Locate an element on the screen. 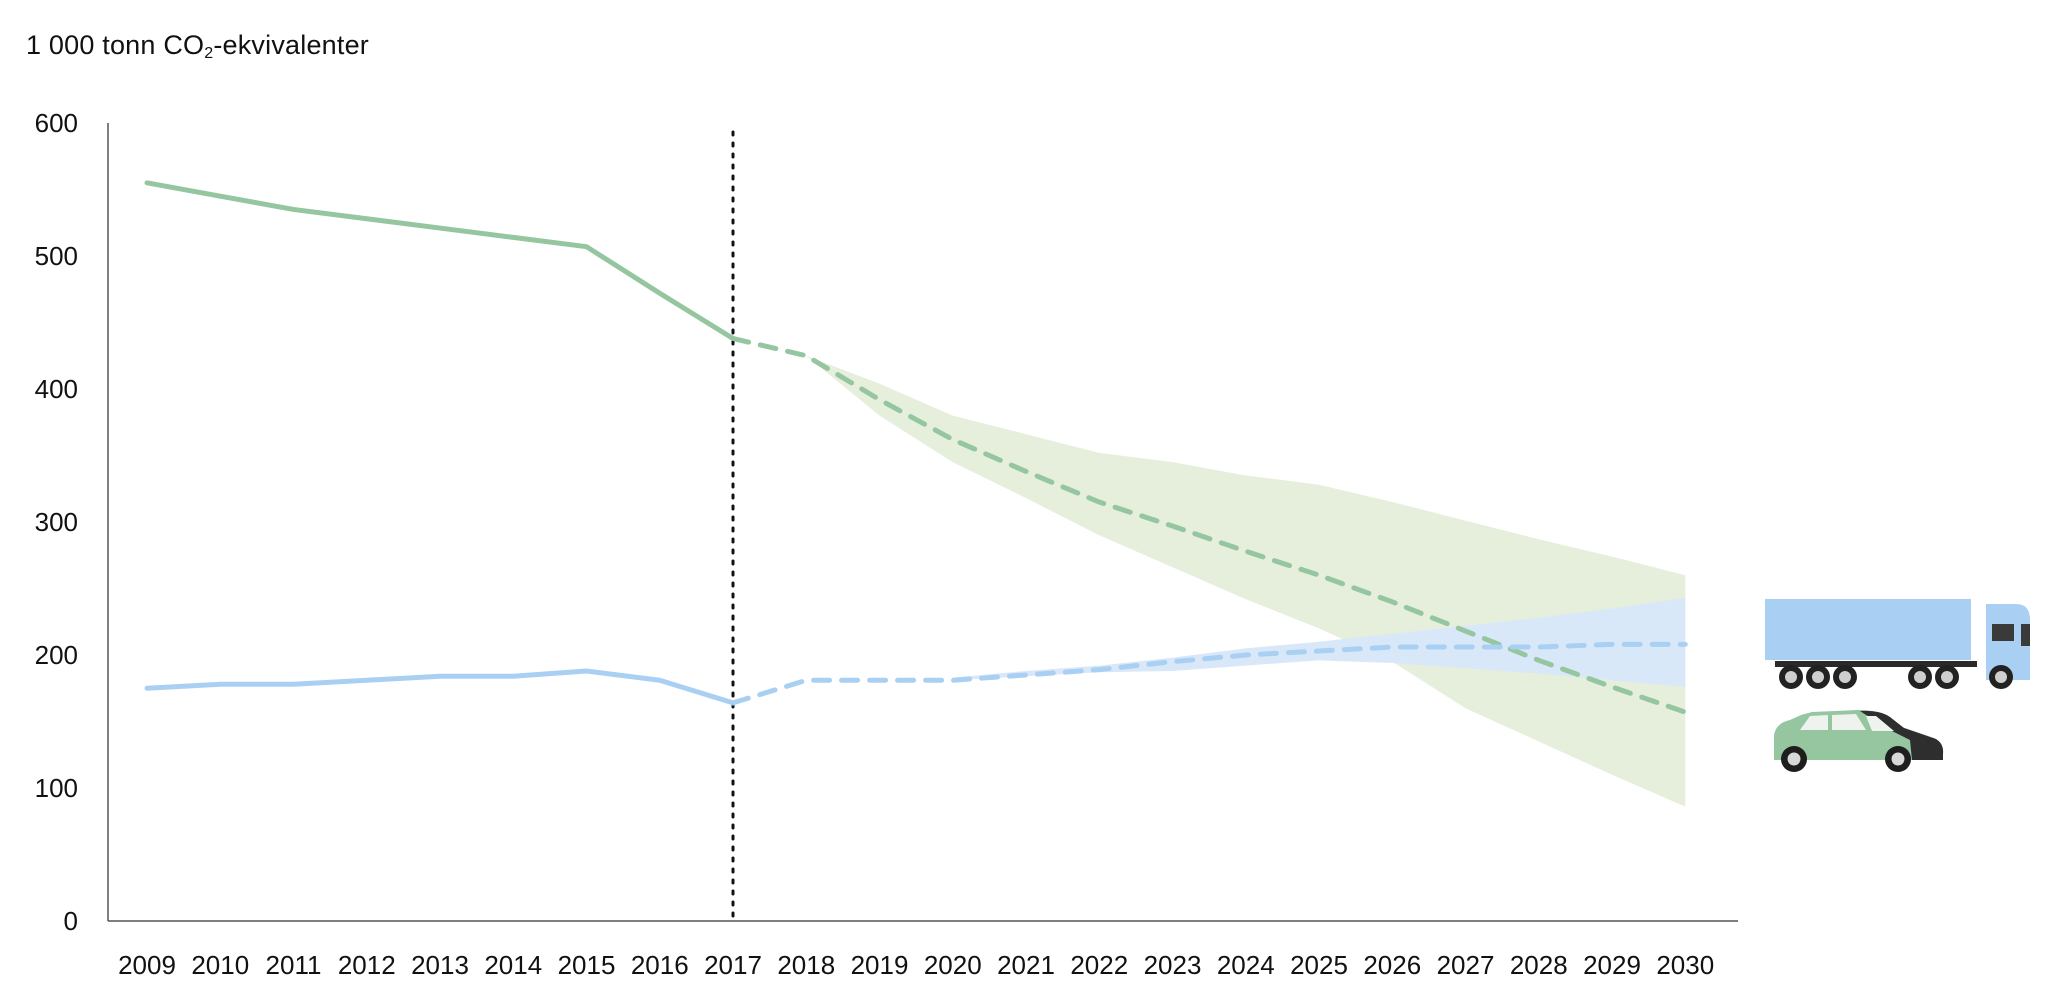  y-tick-label: 400 is located at coordinates (56, 389).